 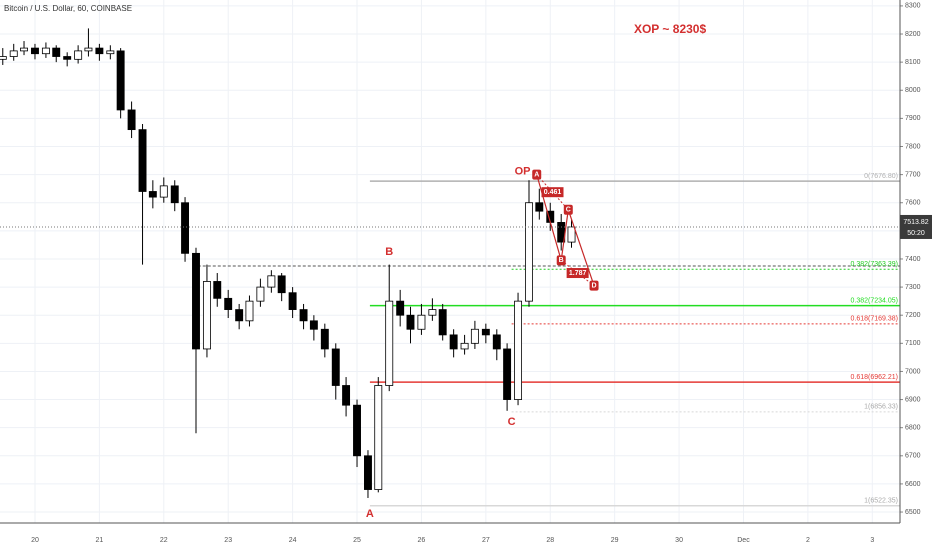 I want to click on x-tick-label: 21, so click(x=99, y=540).